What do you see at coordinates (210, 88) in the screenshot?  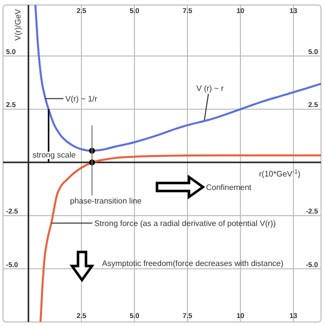 I see `annotation: V (r) ~ r` at bounding box center [210, 88].